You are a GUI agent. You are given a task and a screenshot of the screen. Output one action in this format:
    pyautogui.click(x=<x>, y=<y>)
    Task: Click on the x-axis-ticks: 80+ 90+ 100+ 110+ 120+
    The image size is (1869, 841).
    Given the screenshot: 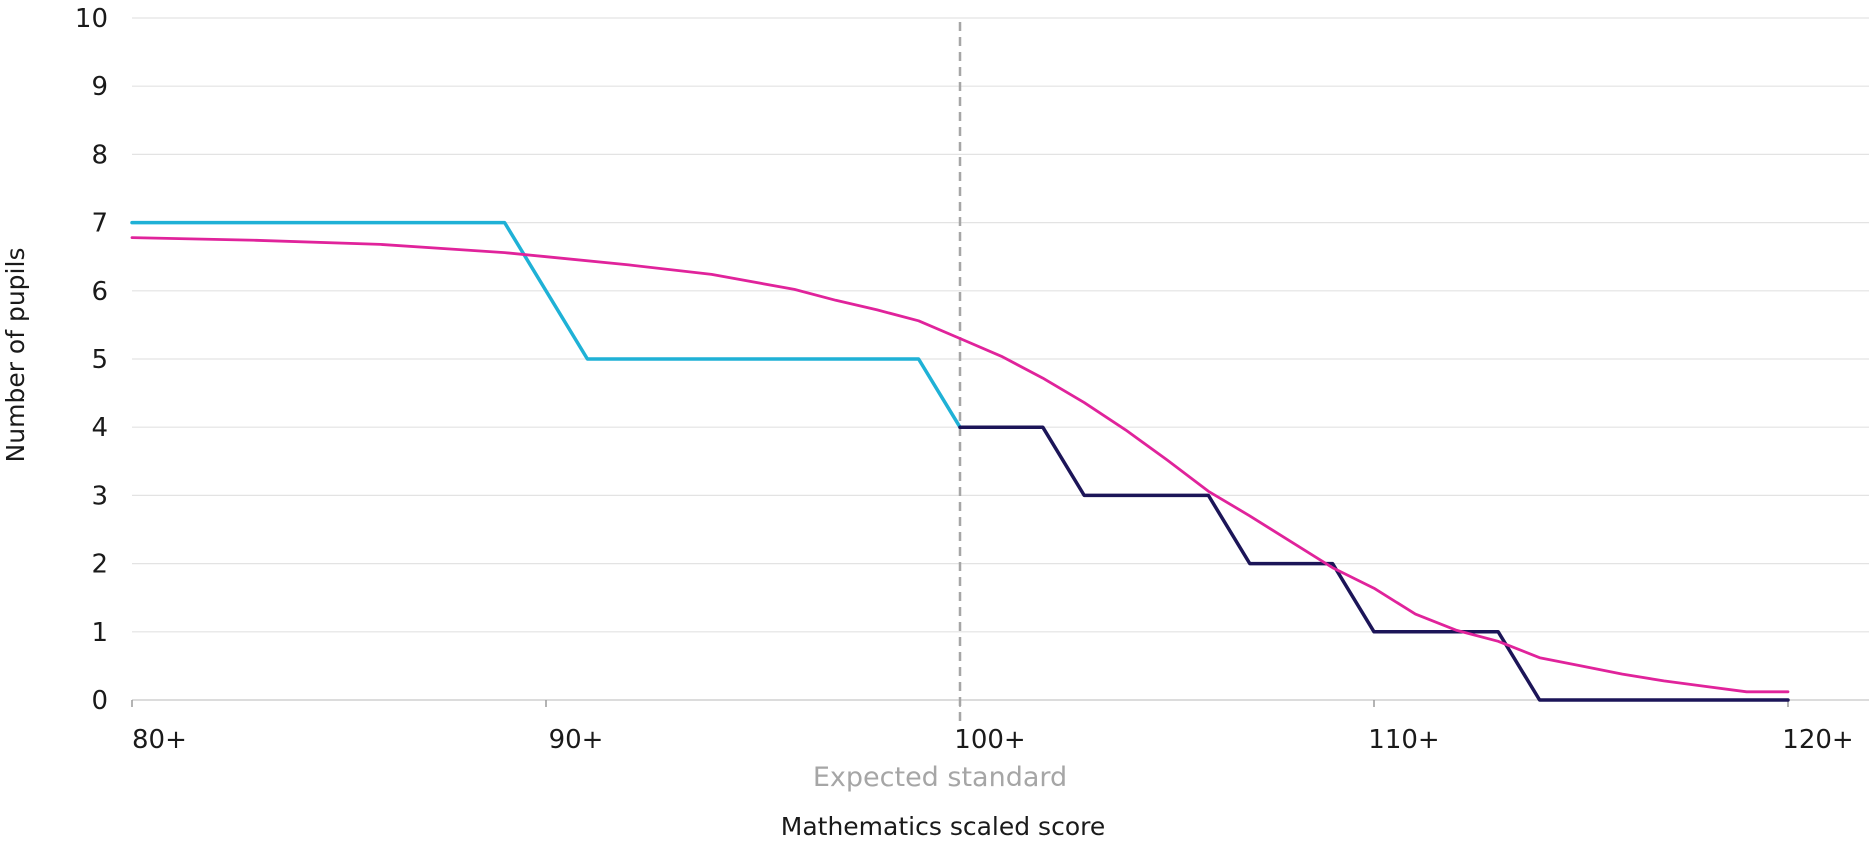 What is the action you would take?
    pyautogui.click(x=992, y=727)
    